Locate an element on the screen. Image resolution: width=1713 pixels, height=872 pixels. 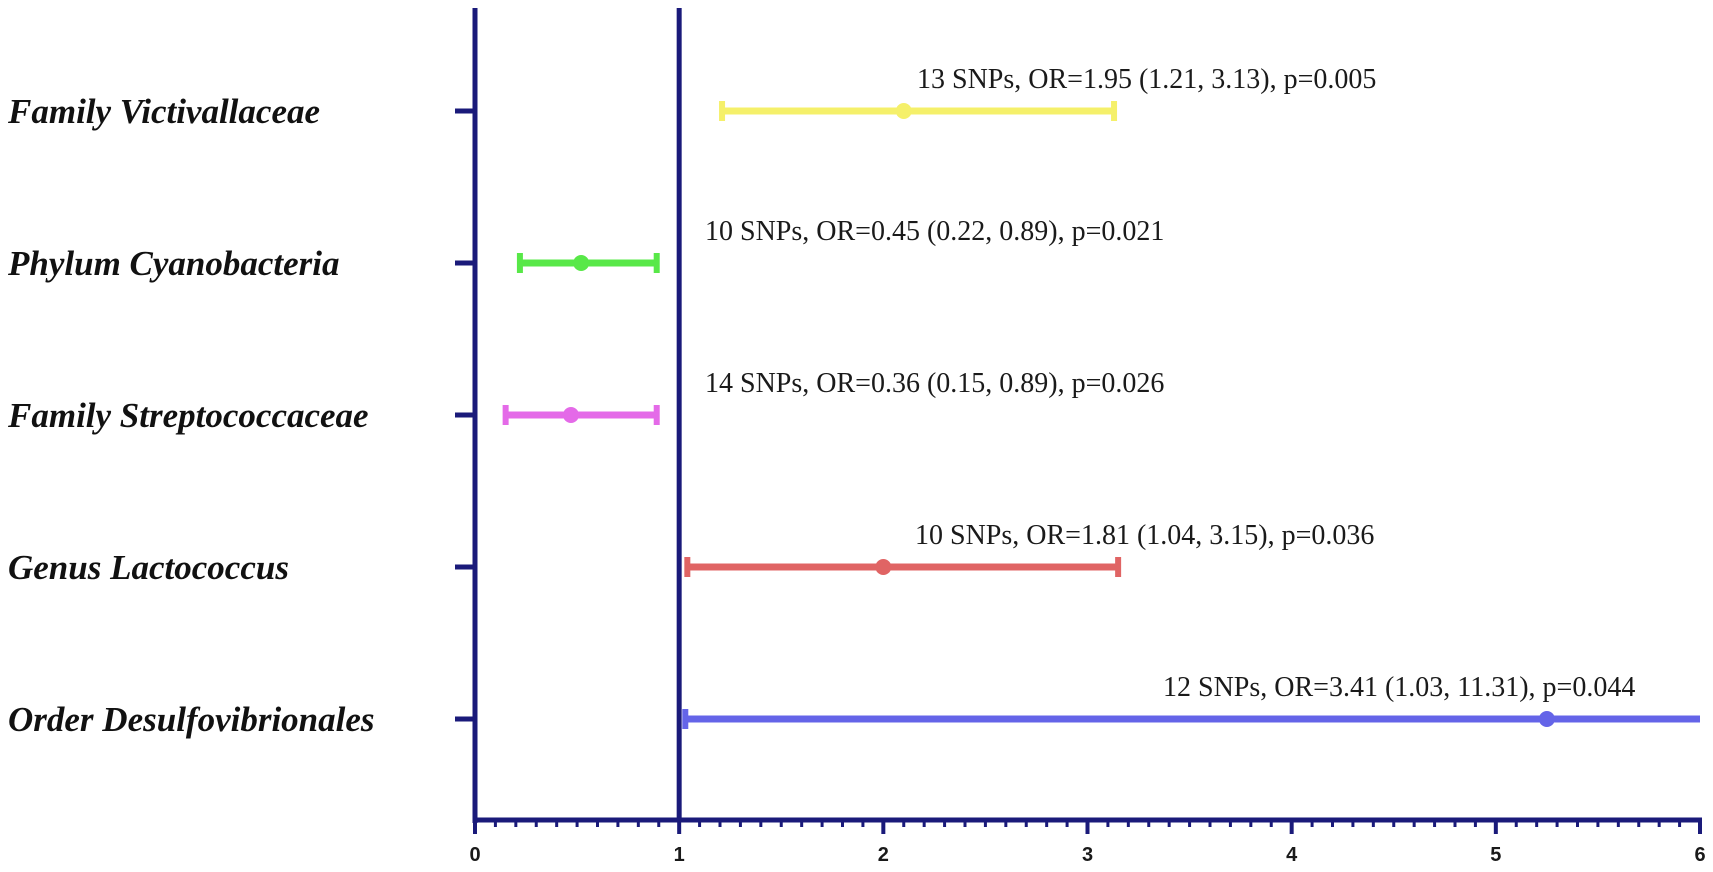
row-label: Order Desulfovibrionales is located at coordinates (191, 719).